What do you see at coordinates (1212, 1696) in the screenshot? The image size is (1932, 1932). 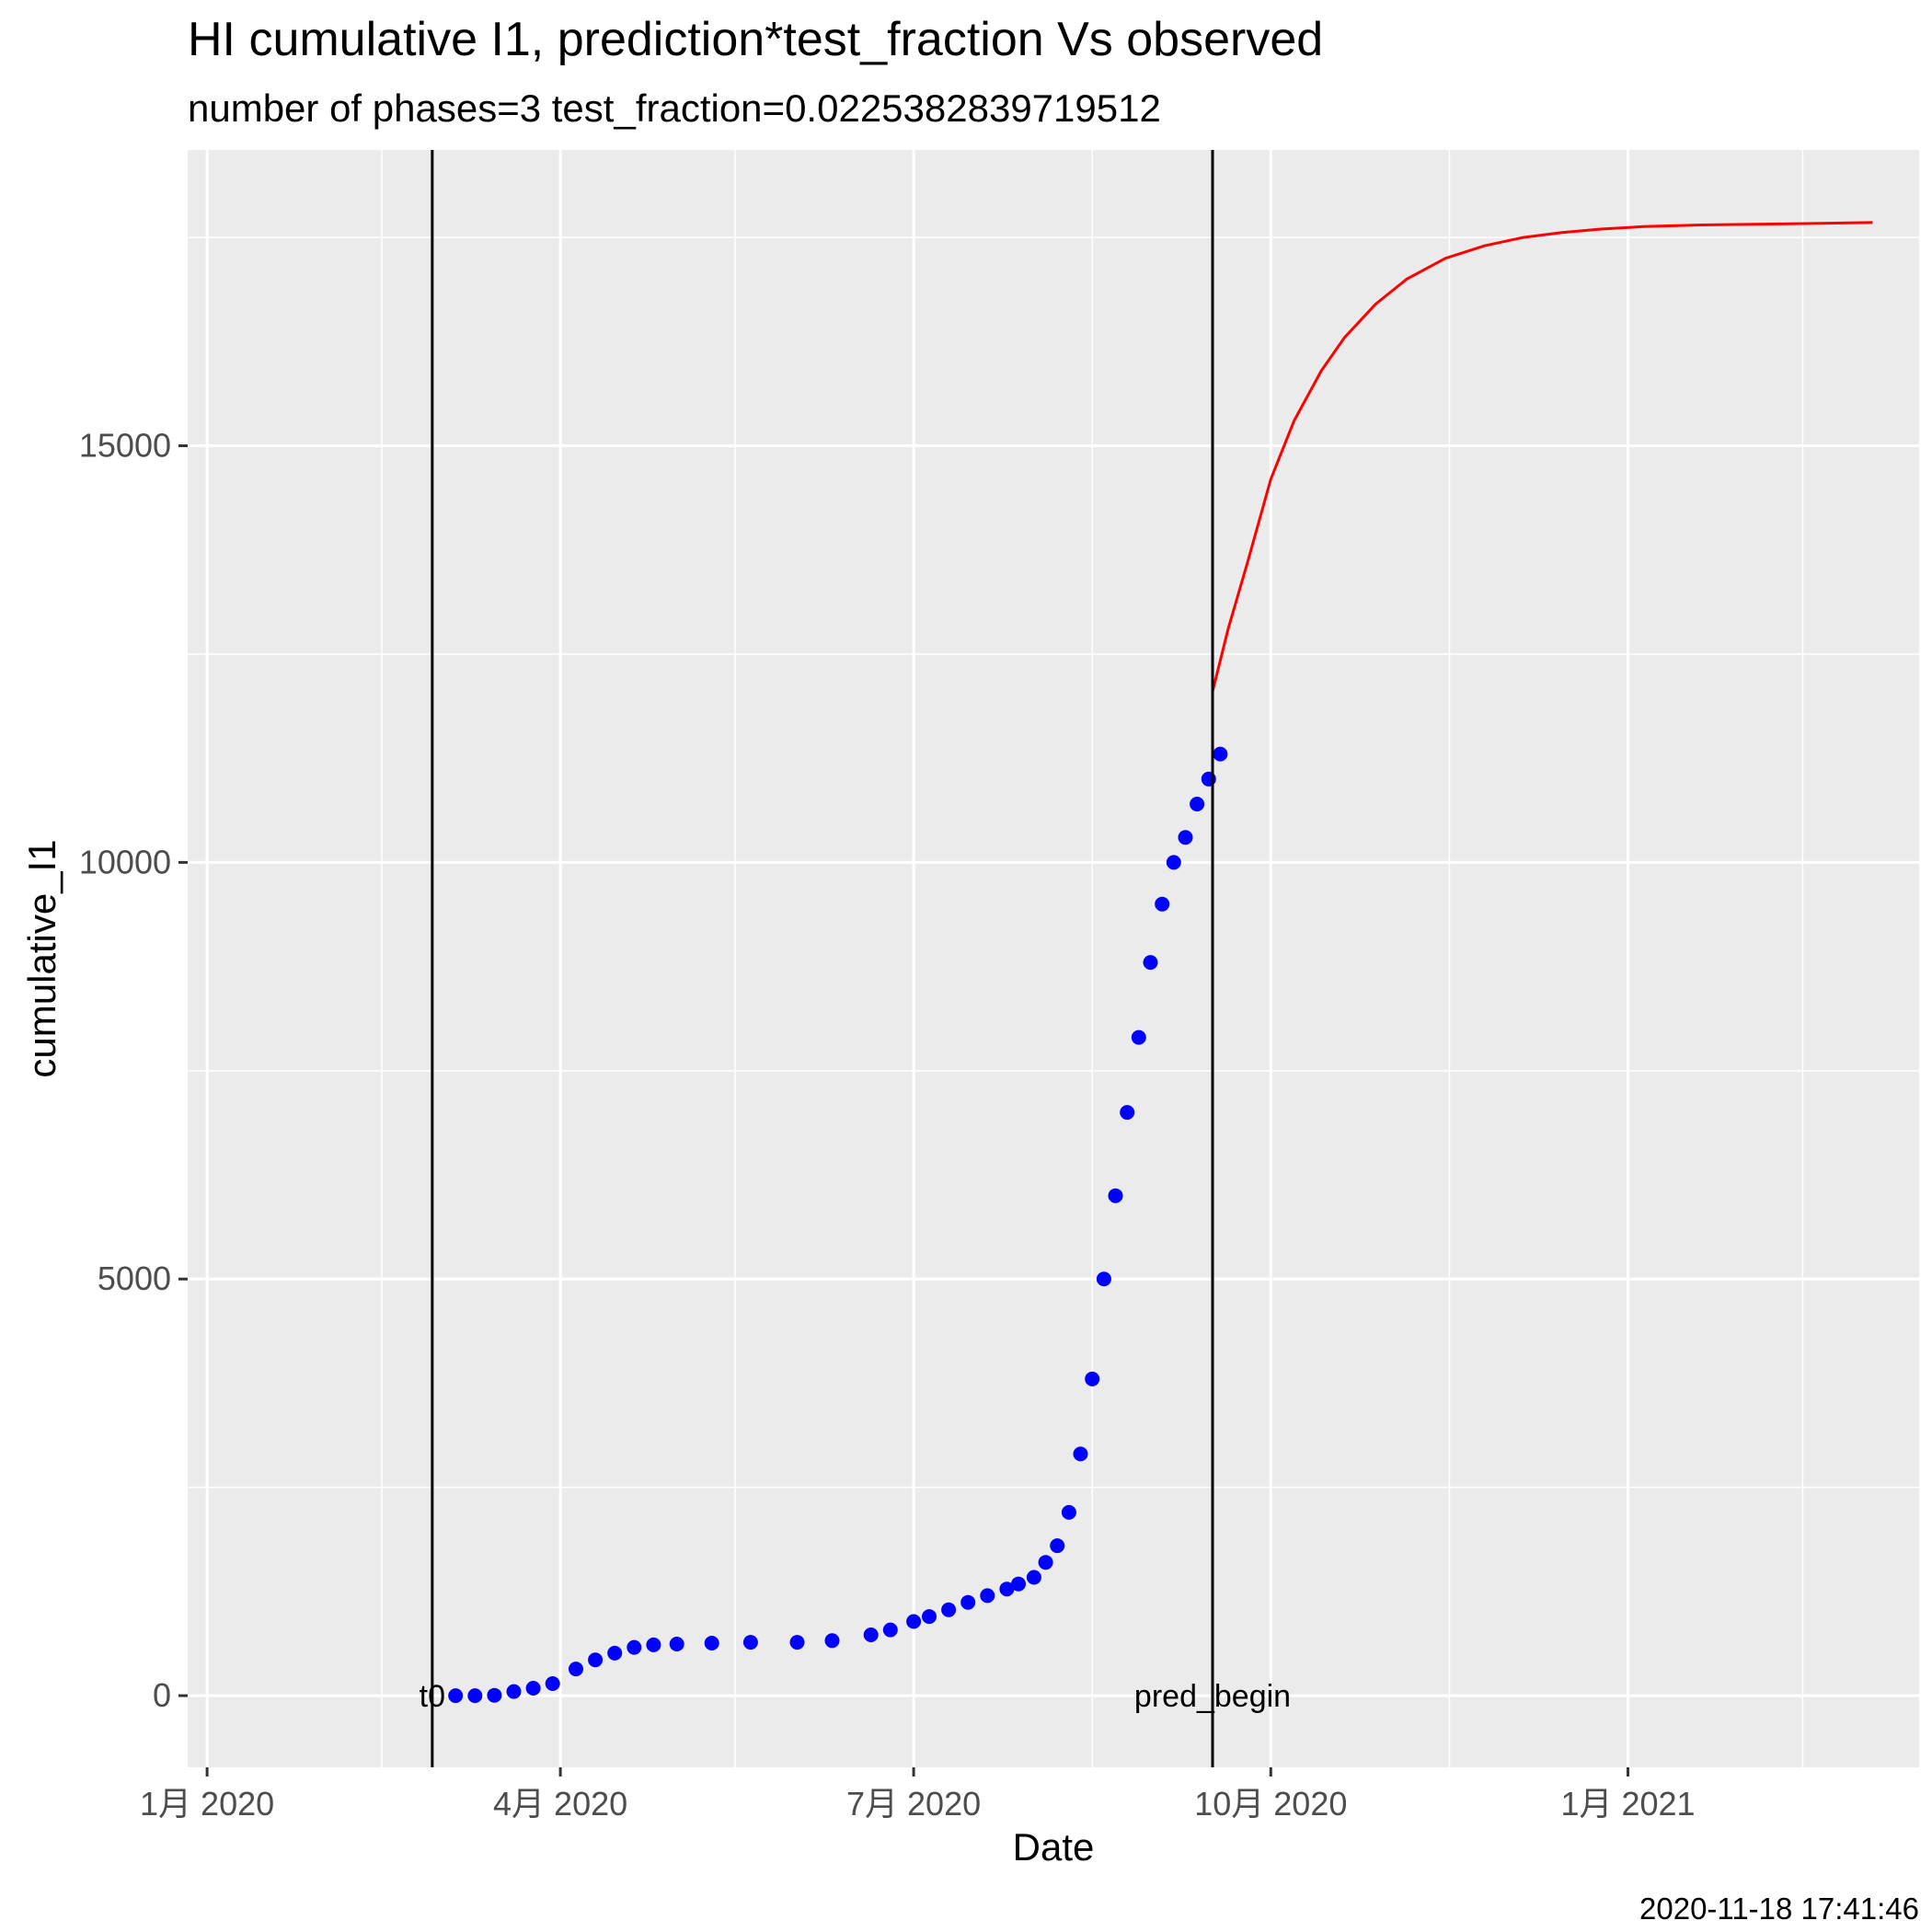 I see `vline-label: pred_begin` at bounding box center [1212, 1696].